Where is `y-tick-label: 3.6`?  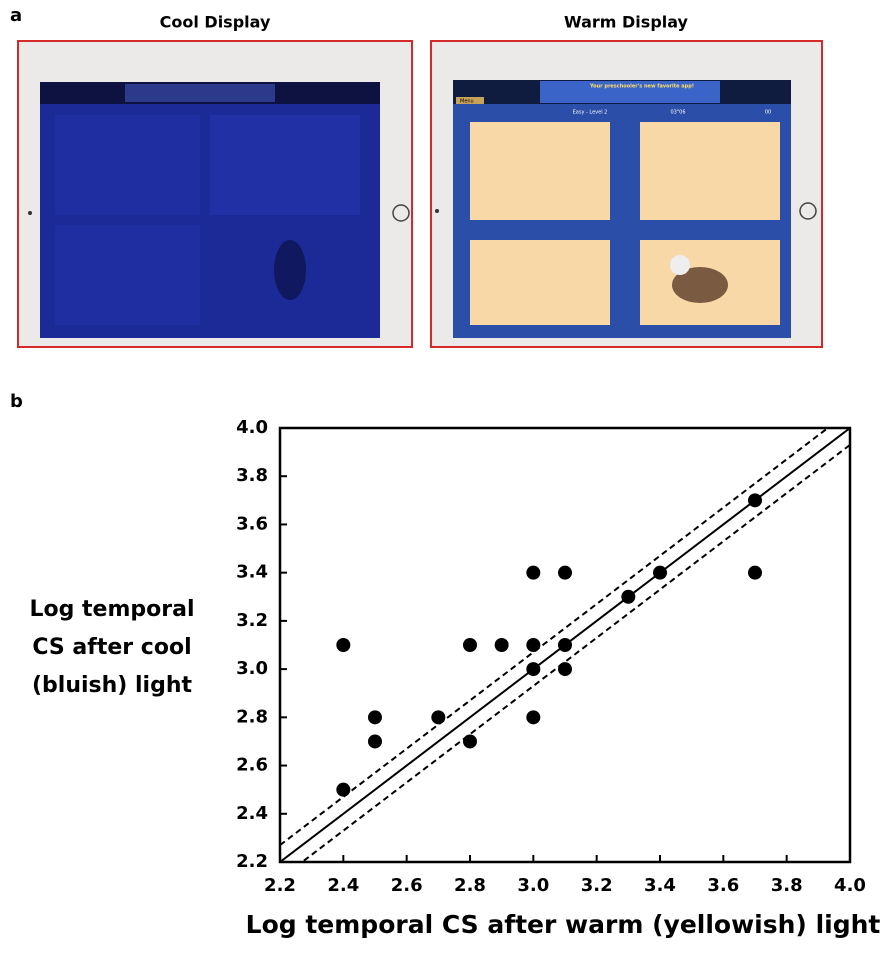 y-tick-label: 3.6 is located at coordinates (252, 523).